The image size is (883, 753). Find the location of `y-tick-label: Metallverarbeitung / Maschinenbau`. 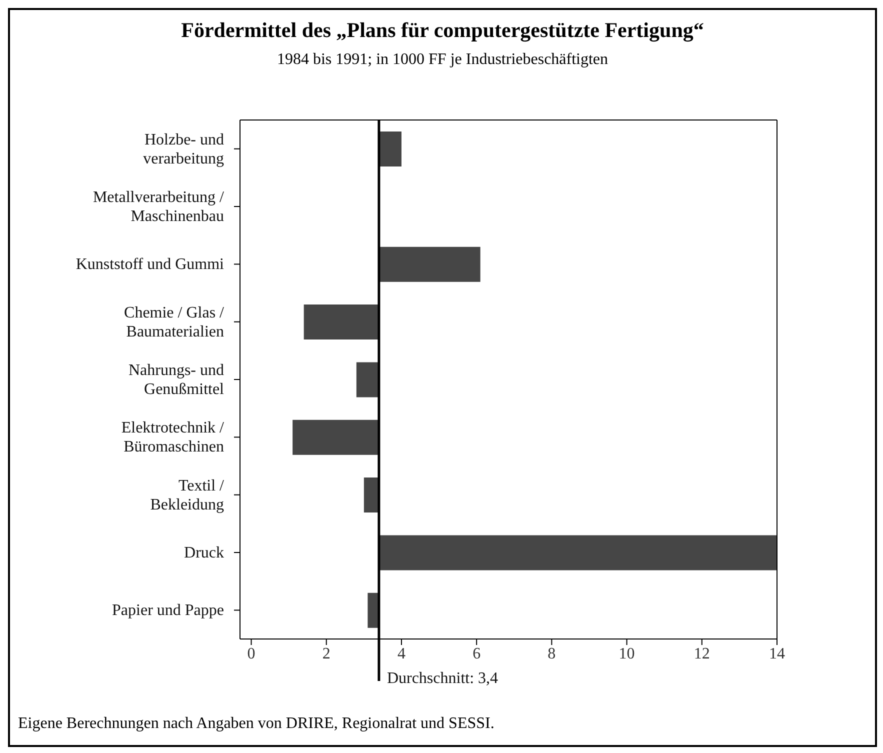

y-tick-label: Metallverarbeitung / Maschinenbau is located at coordinates (158, 207).